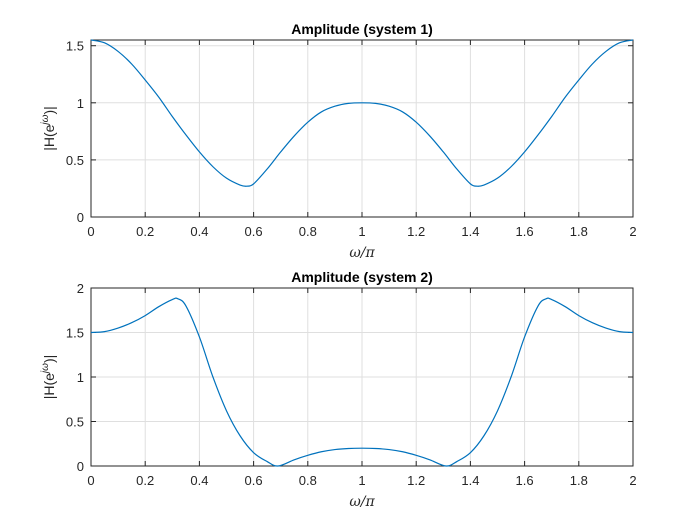 The width and height of the screenshot is (700, 525). What do you see at coordinates (80, 288) in the screenshot?
I see `y-tick-label: 2` at bounding box center [80, 288].